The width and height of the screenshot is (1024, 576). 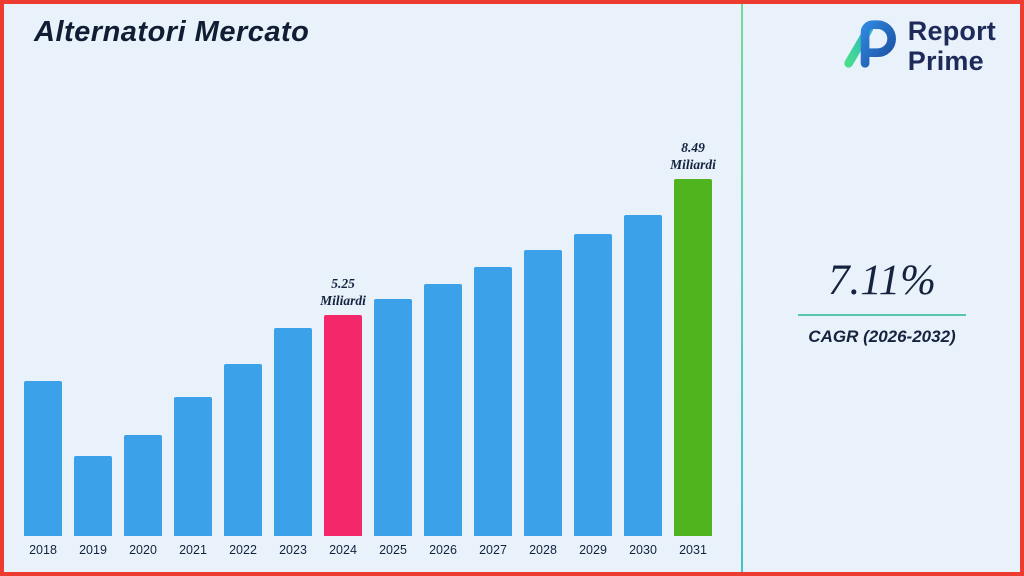 What do you see at coordinates (593, 385) in the screenshot?
I see `bar-2029` at bounding box center [593, 385].